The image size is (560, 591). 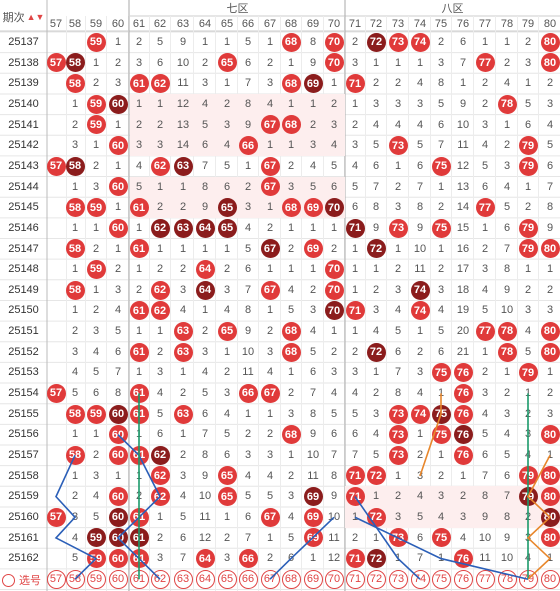 What do you see at coordinates (376, 579) in the screenshot?
I see `select-ball: 72` at bounding box center [376, 579].